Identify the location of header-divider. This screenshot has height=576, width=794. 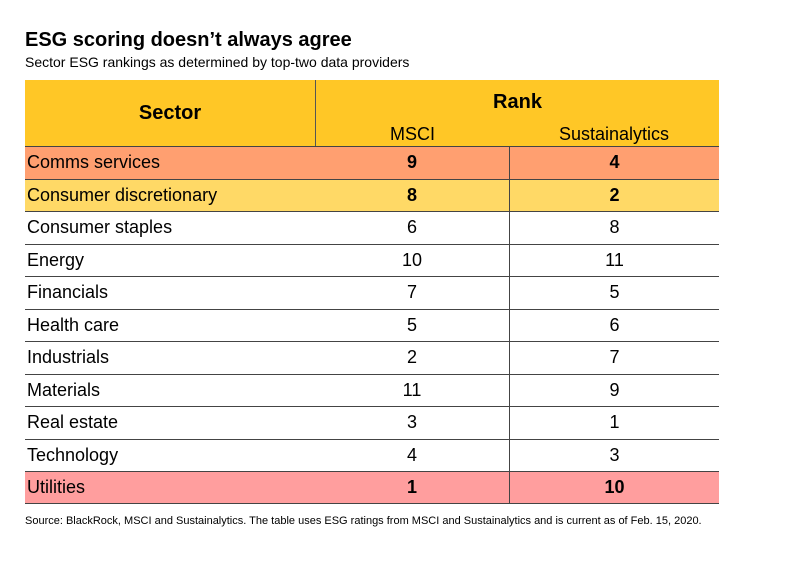
(315, 113).